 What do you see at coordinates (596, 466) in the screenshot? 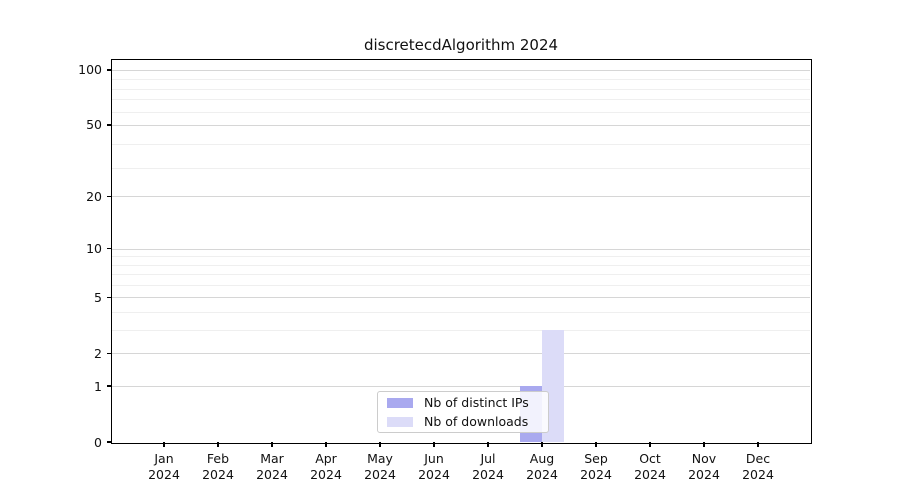
I see `x-tick-label: Sep 2024` at bounding box center [596, 466].